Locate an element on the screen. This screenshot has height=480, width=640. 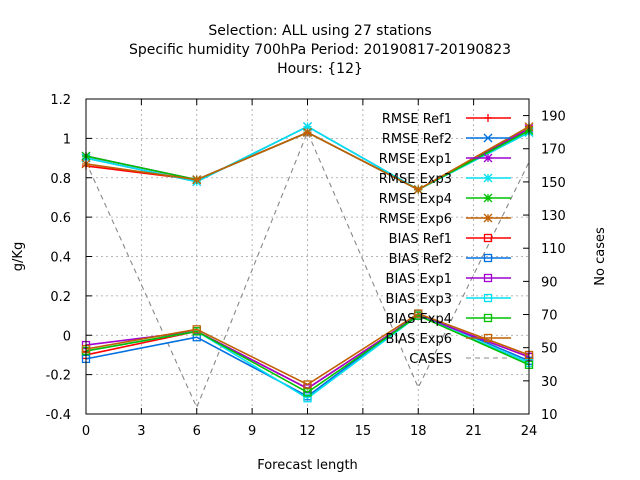
y2-tick-label: 50 is located at coordinates (549, 349).